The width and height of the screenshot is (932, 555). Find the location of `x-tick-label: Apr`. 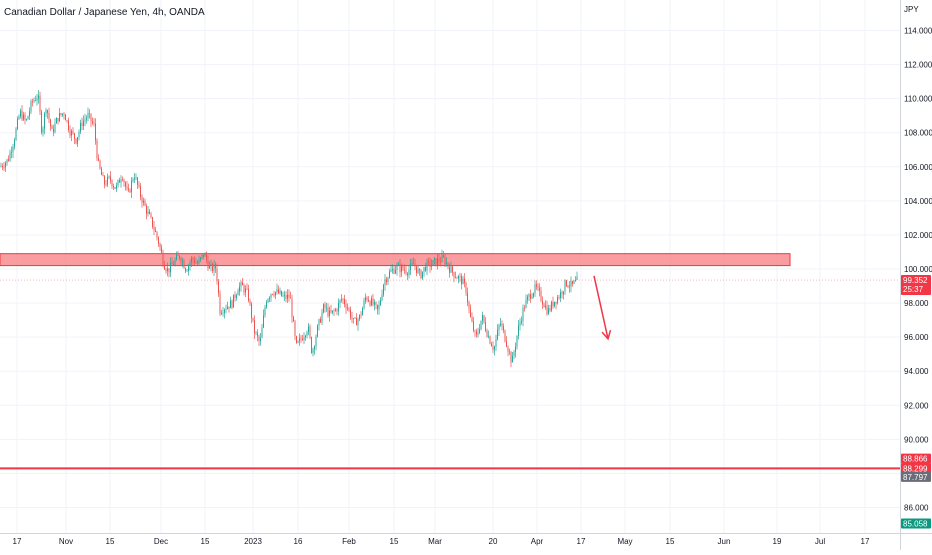

x-tick-label: Apr is located at coordinates (537, 541).